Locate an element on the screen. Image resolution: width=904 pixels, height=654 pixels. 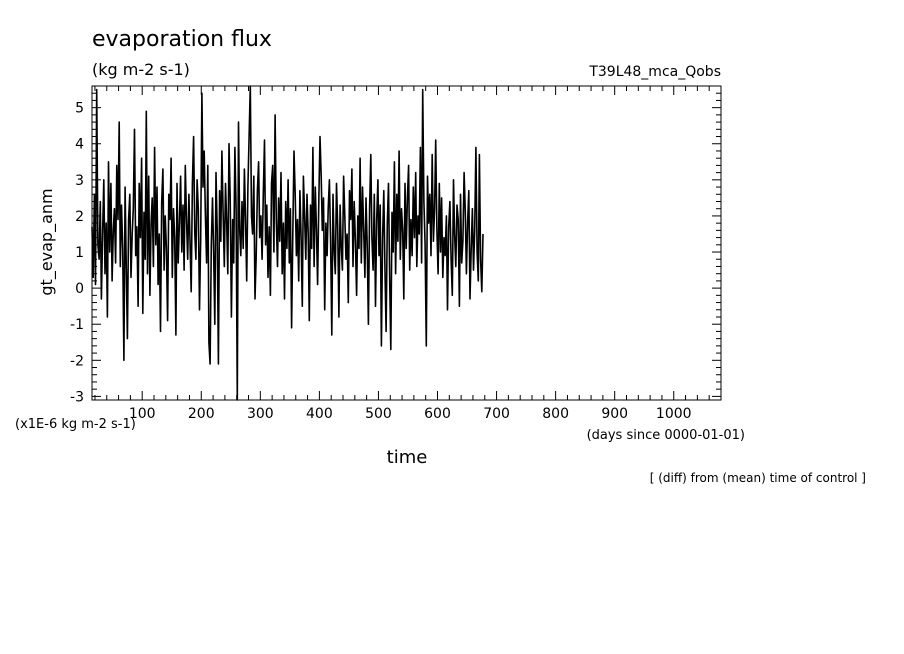
x-tick-label: 300 is located at coordinates (260, 414).